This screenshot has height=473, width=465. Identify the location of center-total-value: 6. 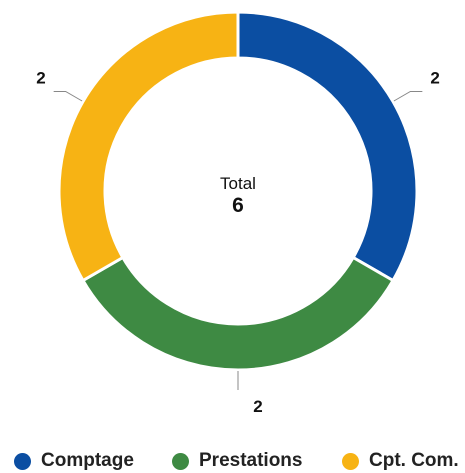
(238, 205).